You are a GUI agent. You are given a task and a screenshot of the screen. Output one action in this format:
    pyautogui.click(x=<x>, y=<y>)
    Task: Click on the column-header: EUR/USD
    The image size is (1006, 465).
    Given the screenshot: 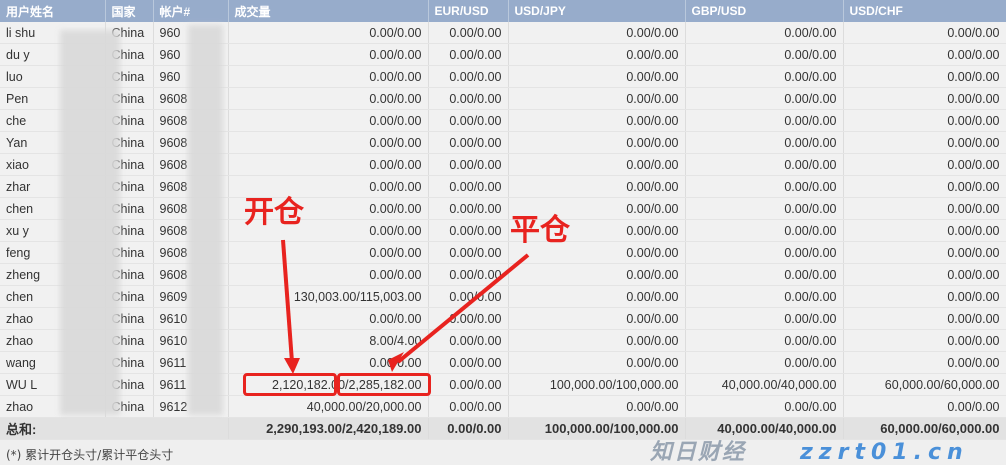 What is the action you would take?
    pyautogui.click(x=468, y=11)
    